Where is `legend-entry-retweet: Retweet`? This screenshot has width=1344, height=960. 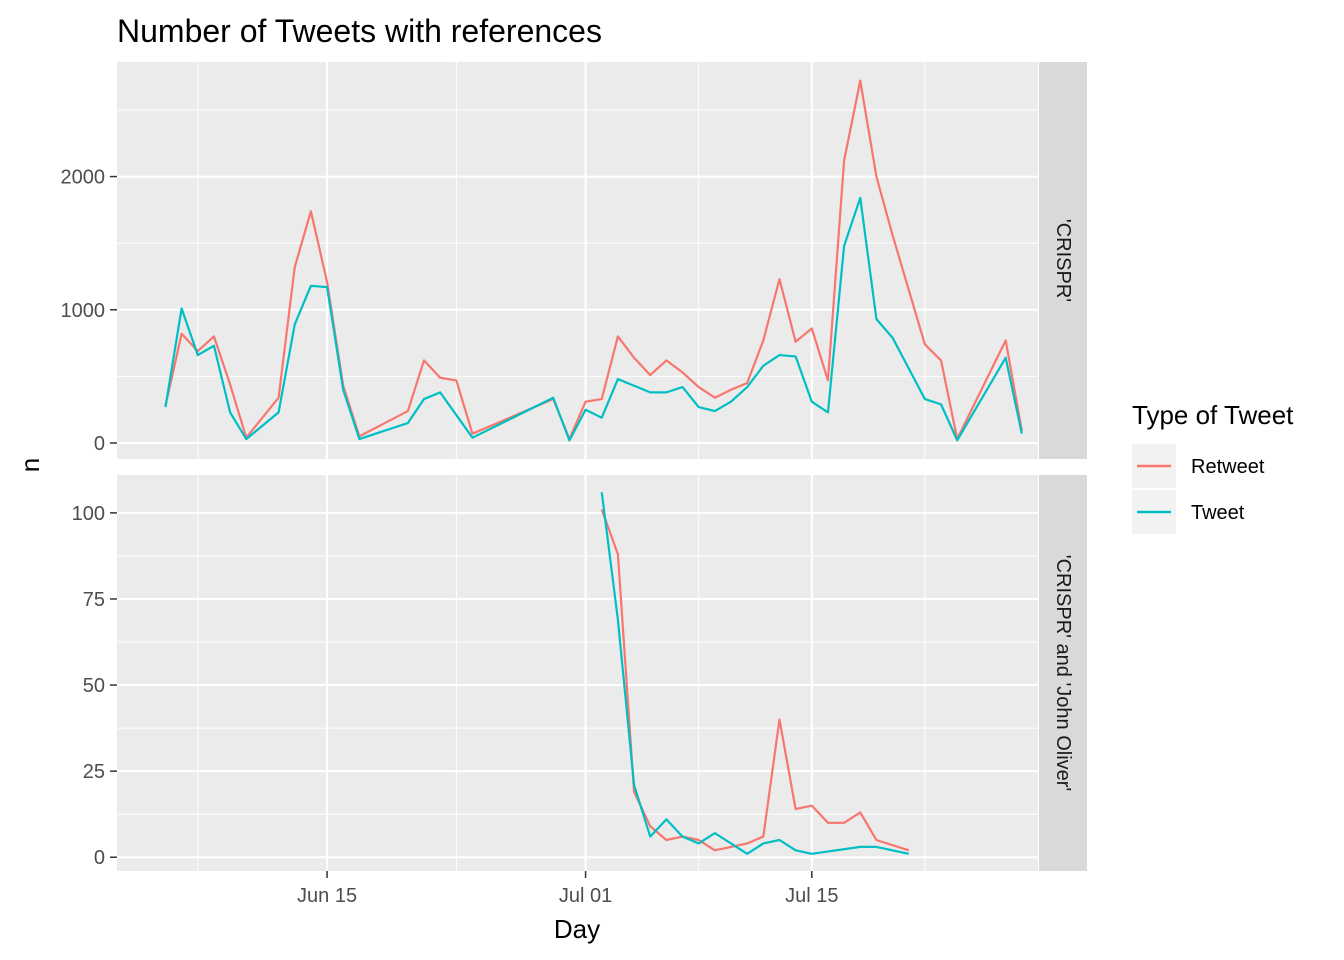
legend-entry-retweet: Retweet is located at coordinates (1198, 466).